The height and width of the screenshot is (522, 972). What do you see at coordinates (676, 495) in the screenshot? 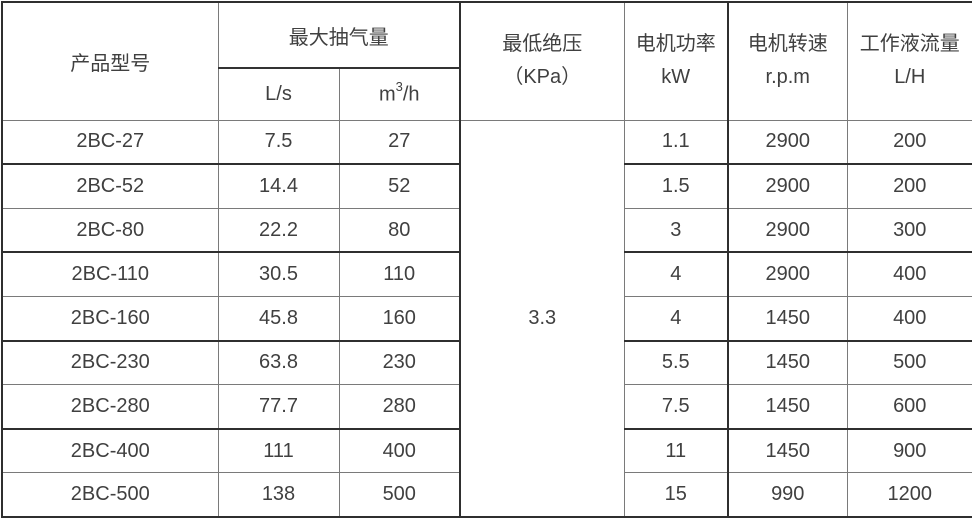
I see `kw-cell: 15` at bounding box center [676, 495].